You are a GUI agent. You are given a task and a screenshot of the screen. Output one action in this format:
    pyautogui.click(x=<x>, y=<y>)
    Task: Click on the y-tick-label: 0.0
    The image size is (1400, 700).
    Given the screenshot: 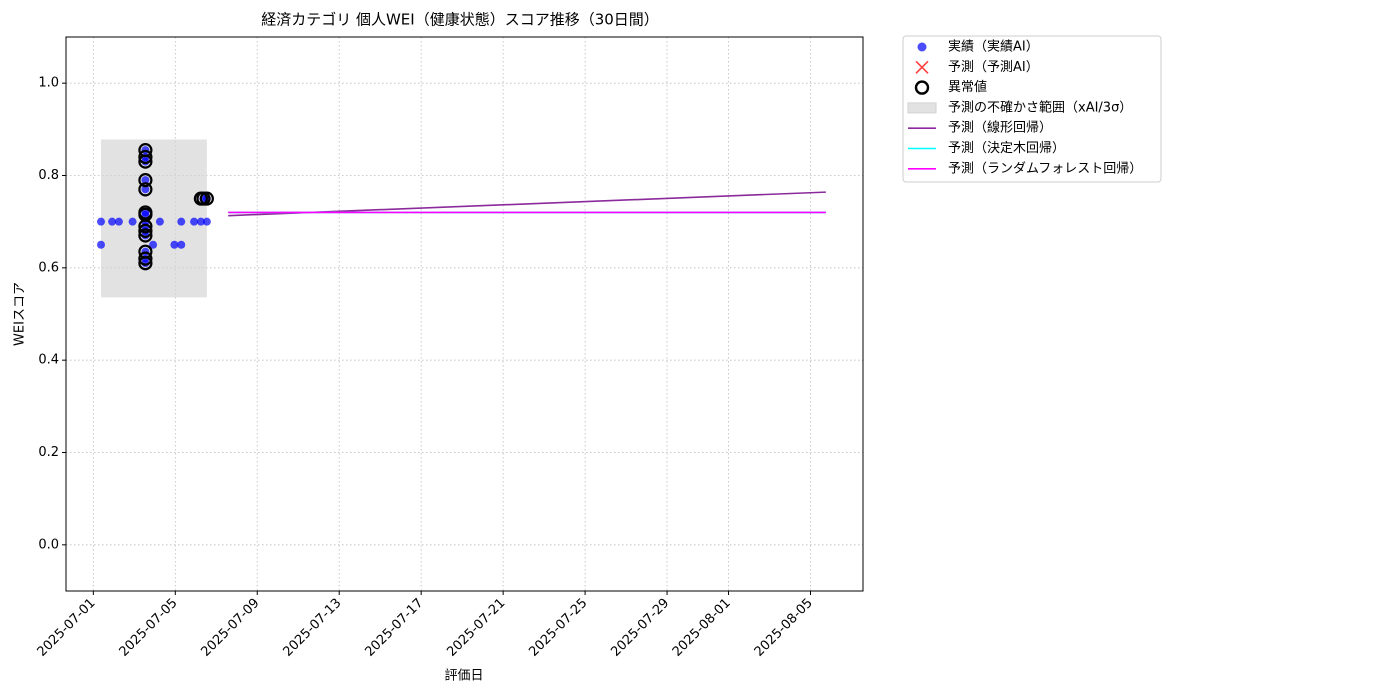 What is the action you would take?
    pyautogui.click(x=48, y=544)
    